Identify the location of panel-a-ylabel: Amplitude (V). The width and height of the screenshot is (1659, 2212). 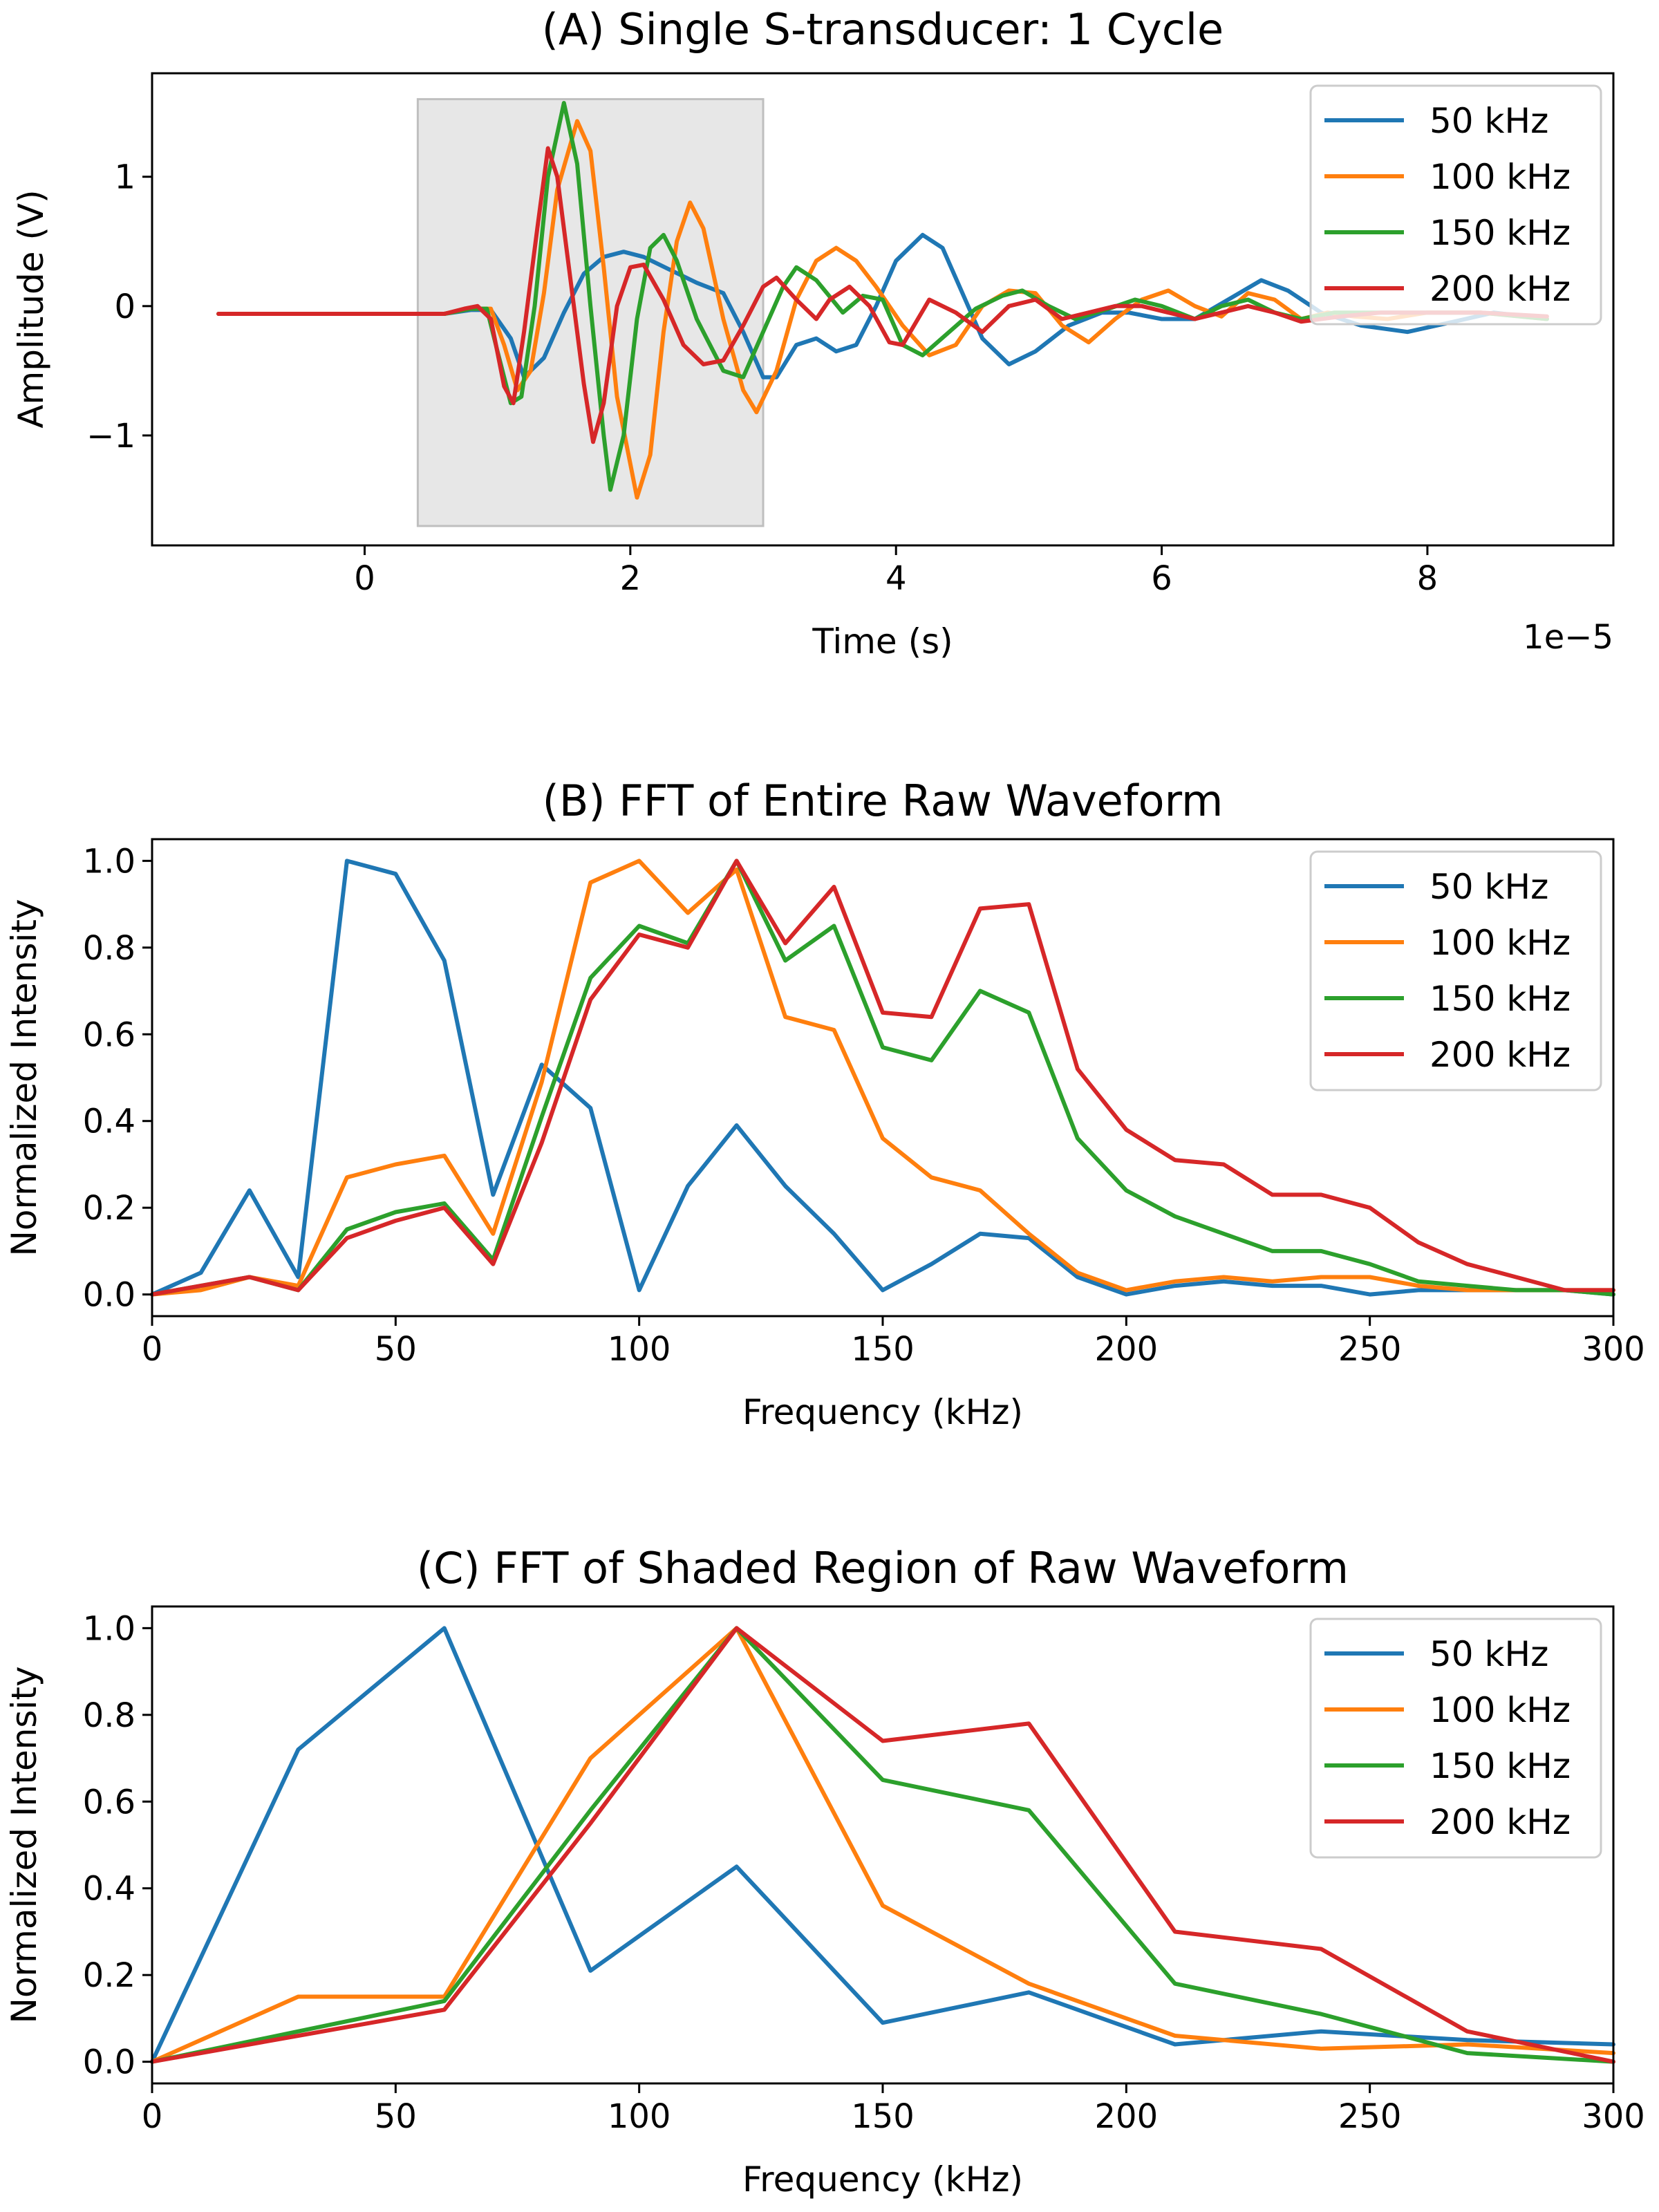
(31, 308).